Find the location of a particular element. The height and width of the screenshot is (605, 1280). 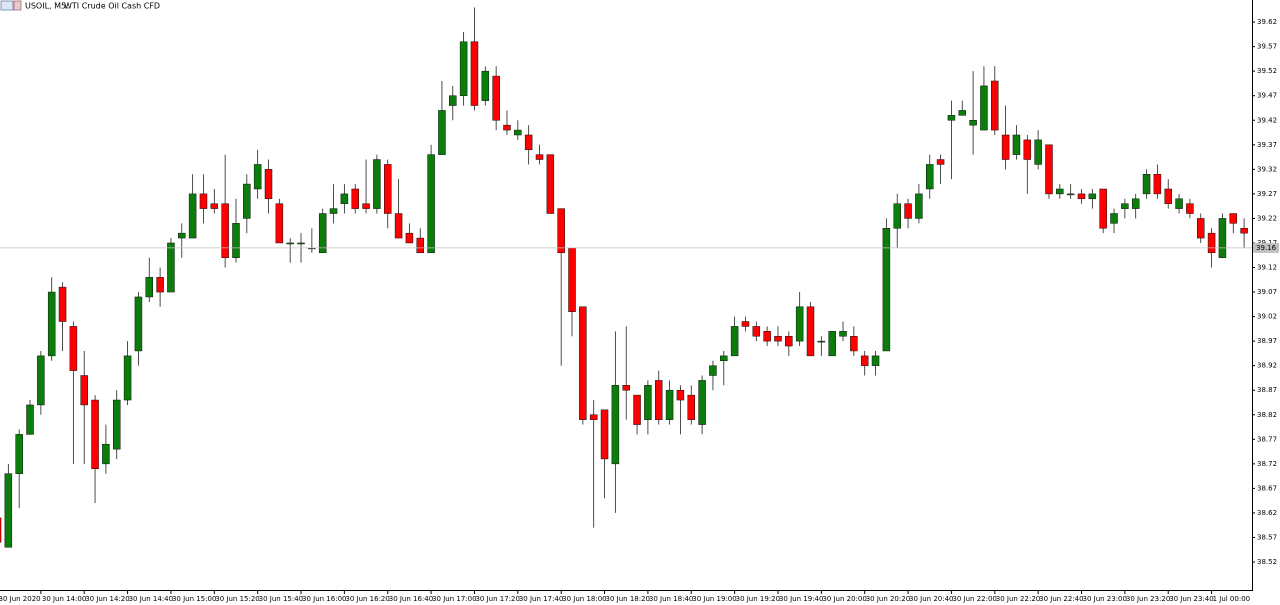

y-tick-label: 38.62 is located at coordinates (1267, 513).